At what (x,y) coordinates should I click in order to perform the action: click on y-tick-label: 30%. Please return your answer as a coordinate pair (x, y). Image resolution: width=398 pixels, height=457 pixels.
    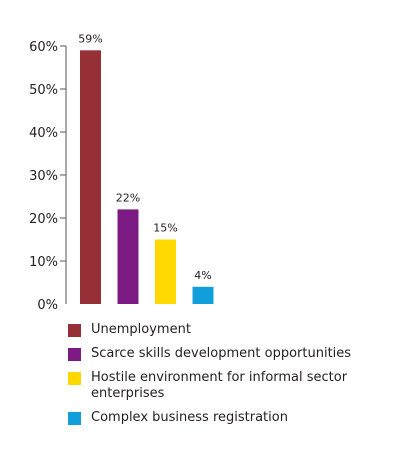
    Looking at the image, I should click on (43, 176).